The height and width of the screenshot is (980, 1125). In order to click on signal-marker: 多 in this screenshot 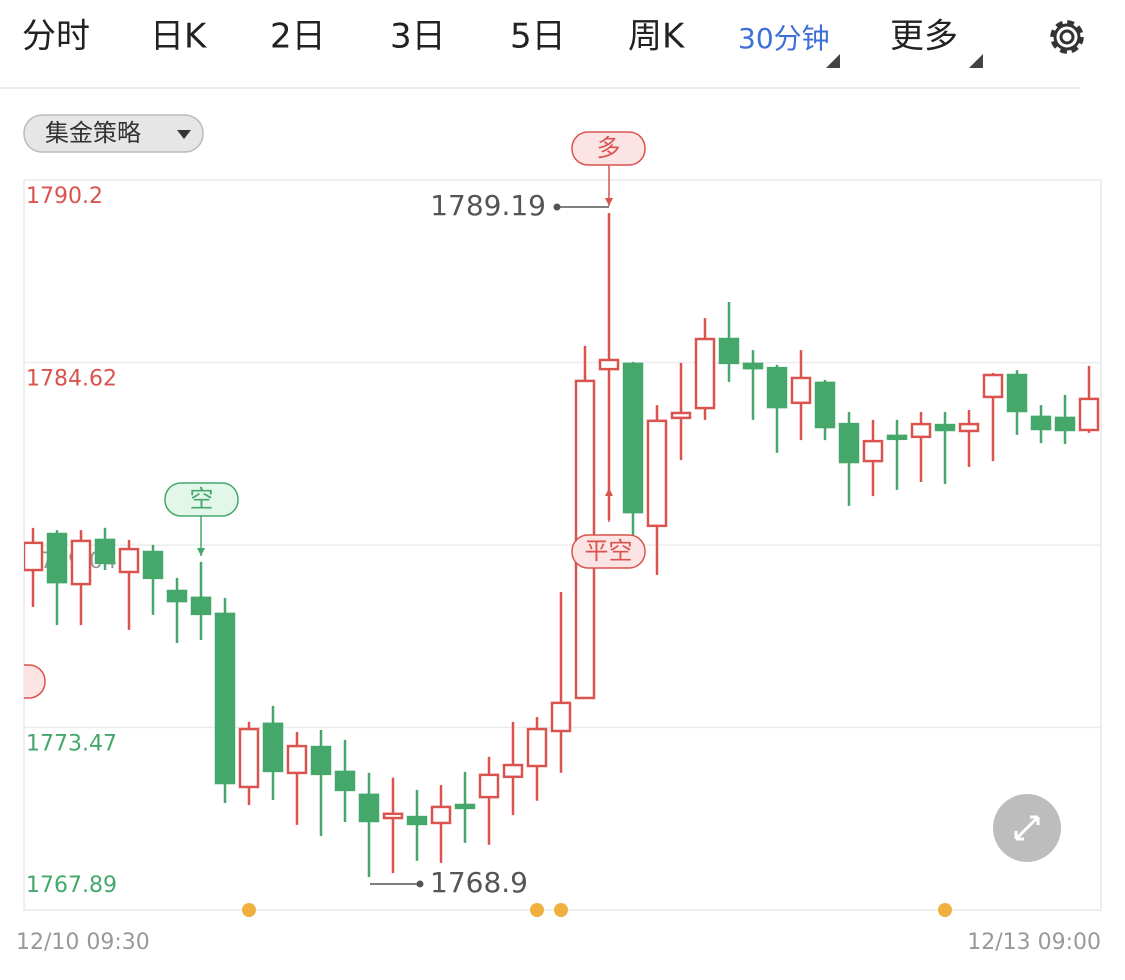, I will do `click(608, 168)`.